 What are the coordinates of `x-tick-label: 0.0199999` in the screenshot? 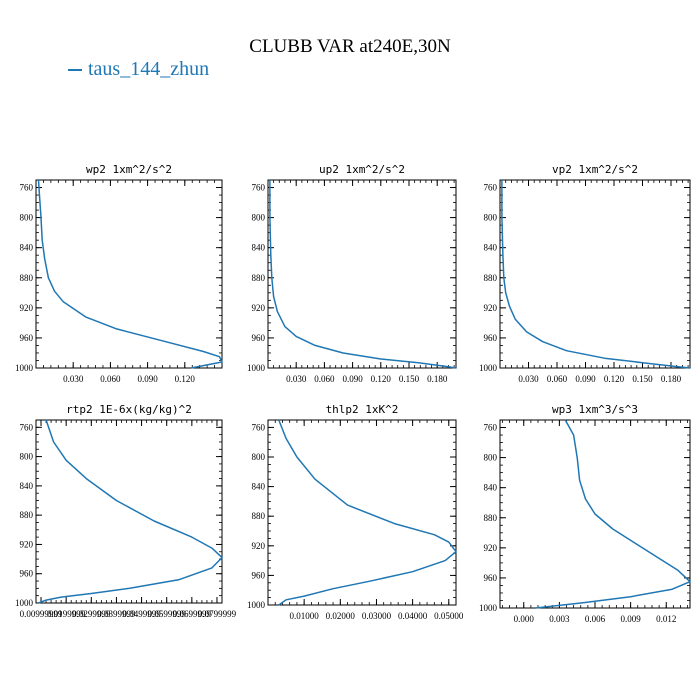 It's located at (66, 614).